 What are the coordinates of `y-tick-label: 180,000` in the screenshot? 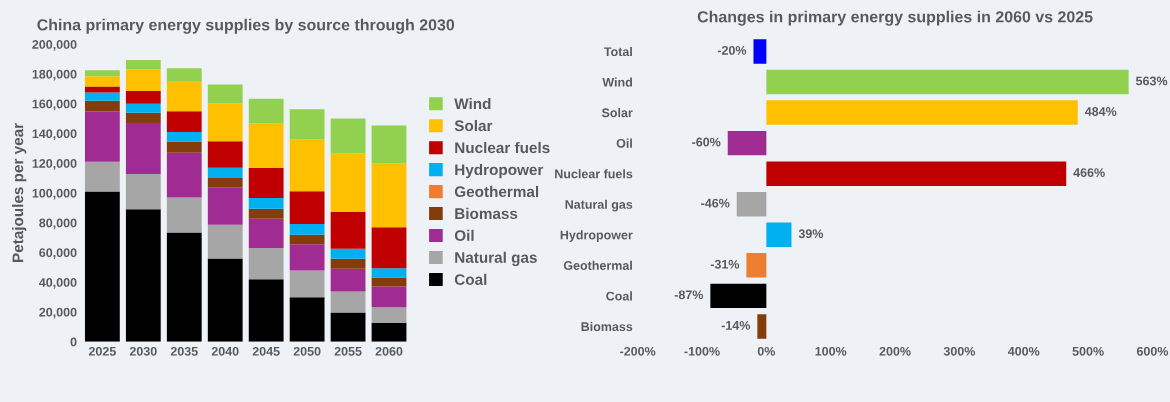 It's located at (54, 75).